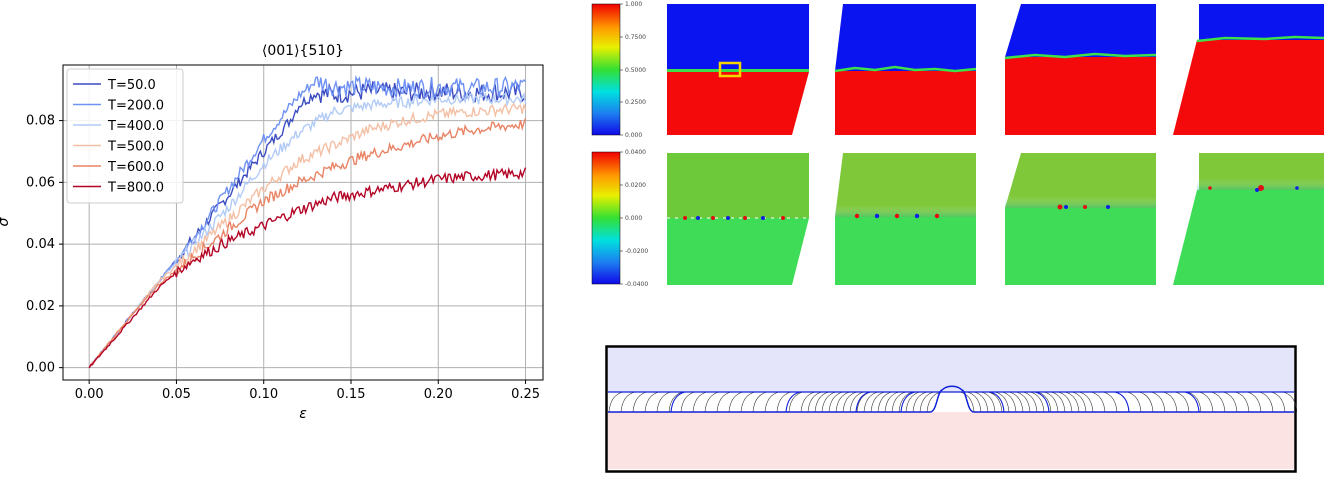 Image resolution: width=1333 pixels, height=483 pixels. Describe the element at coordinates (636, 251) in the screenshot. I see `colorbar-bottom-label: -0.0200` at that location.